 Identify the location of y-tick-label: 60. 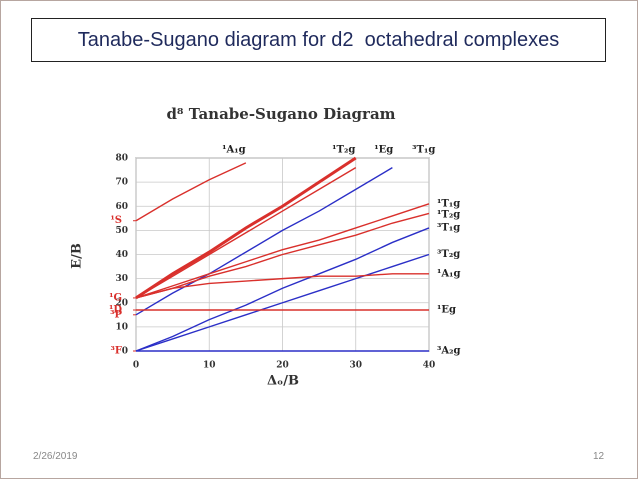
(121, 207).